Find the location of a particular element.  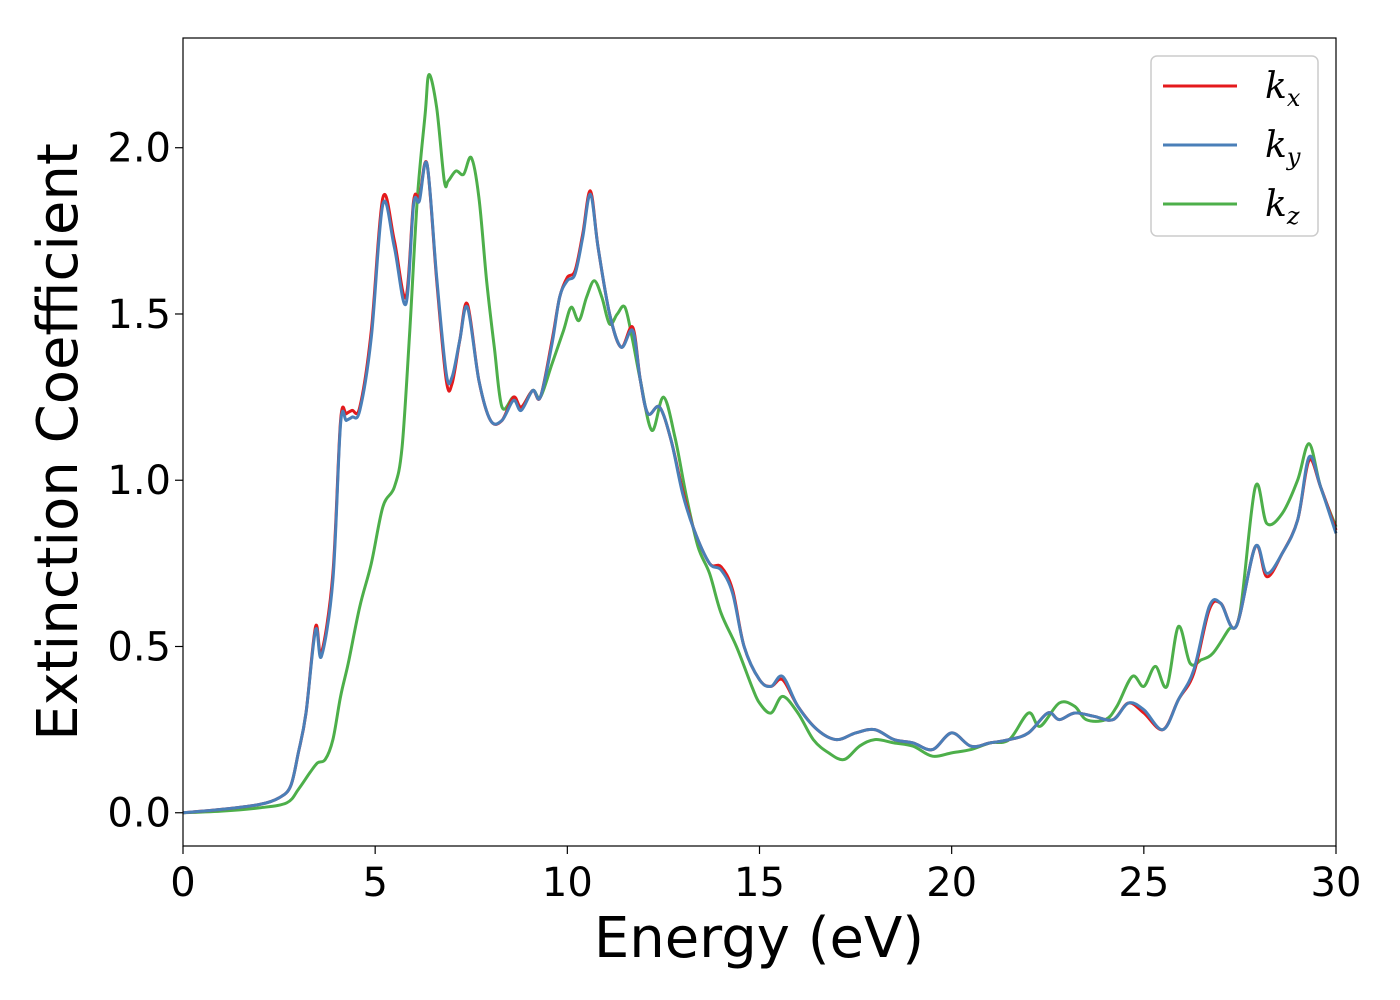

y-tick-label: 0.5 is located at coordinates (139, 647).